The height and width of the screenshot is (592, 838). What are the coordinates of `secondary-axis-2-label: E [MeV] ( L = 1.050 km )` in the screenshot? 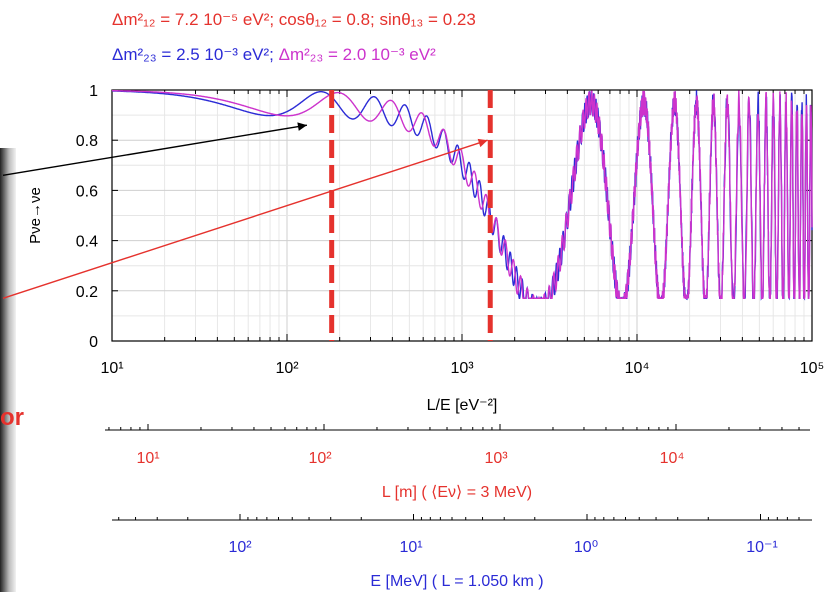 It's located at (456, 581).